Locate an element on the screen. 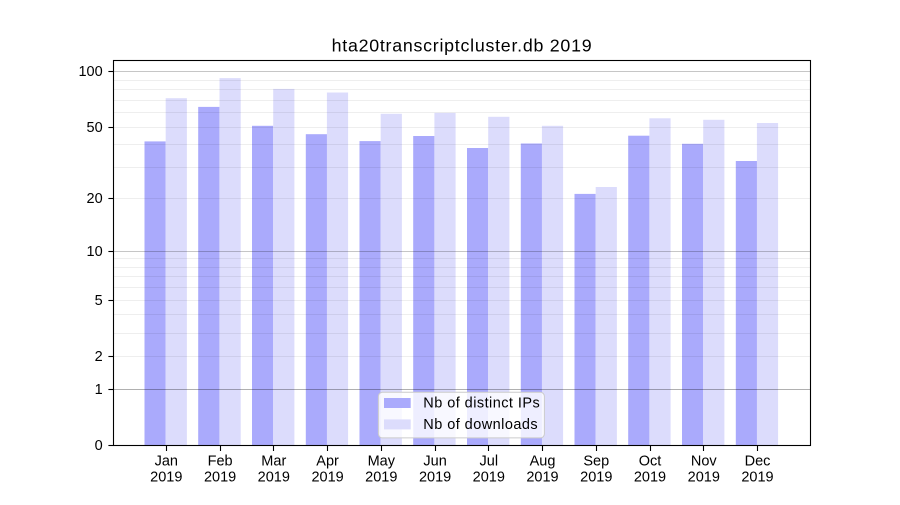 Image resolution: width=900 pixels, height=505 pixels. svg-text: 5 is located at coordinates (99, 301).